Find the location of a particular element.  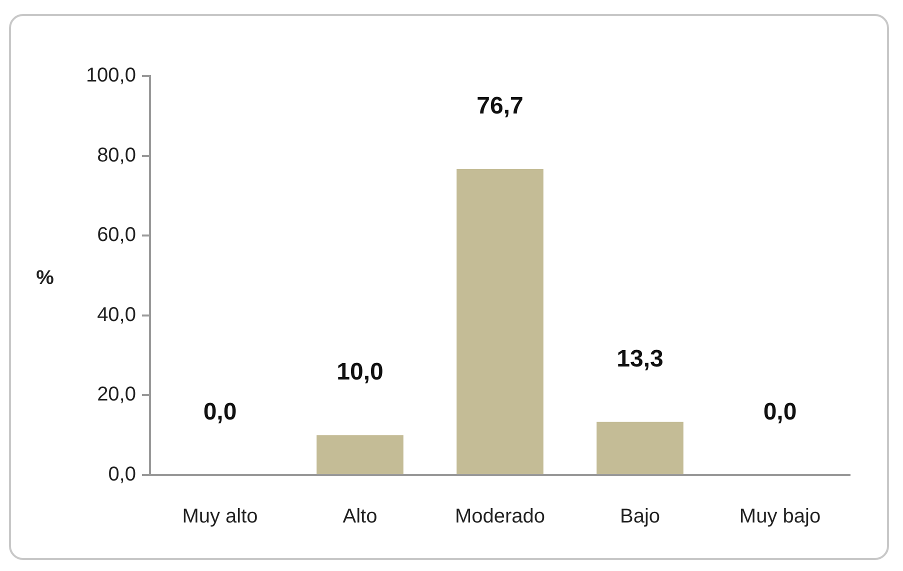

x-tick-label: Alto is located at coordinates (360, 517).